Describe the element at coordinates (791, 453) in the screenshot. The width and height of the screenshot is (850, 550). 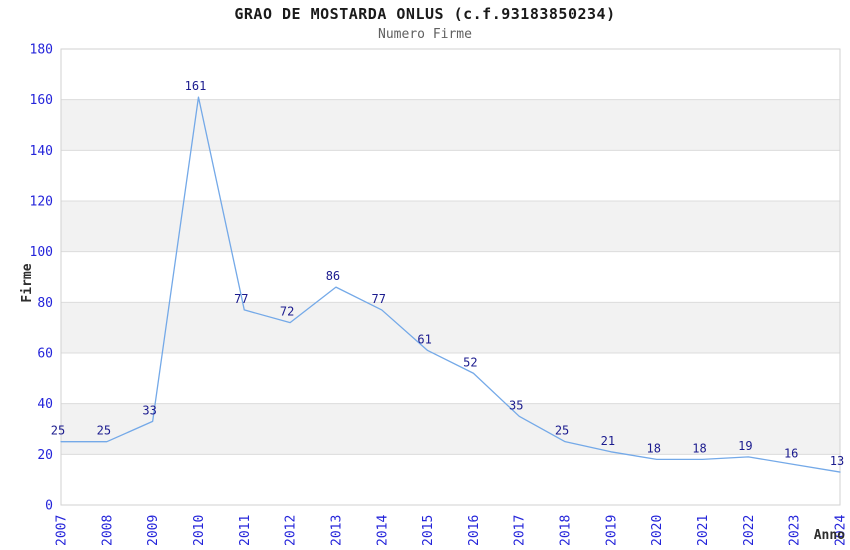
I see `point-label: 16` at that location.